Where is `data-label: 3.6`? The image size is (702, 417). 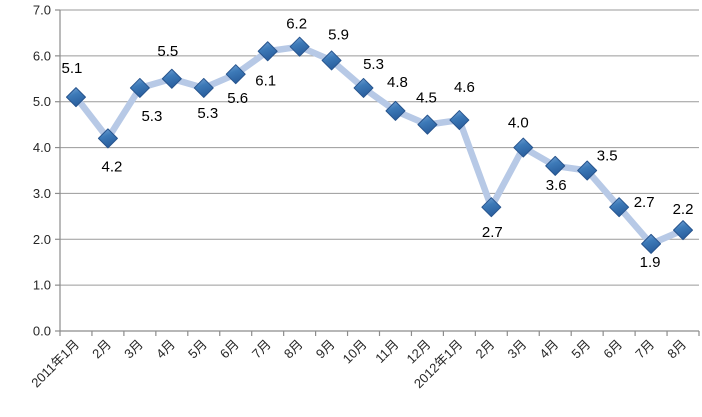
data-label: 3.6 is located at coordinates (556, 185).